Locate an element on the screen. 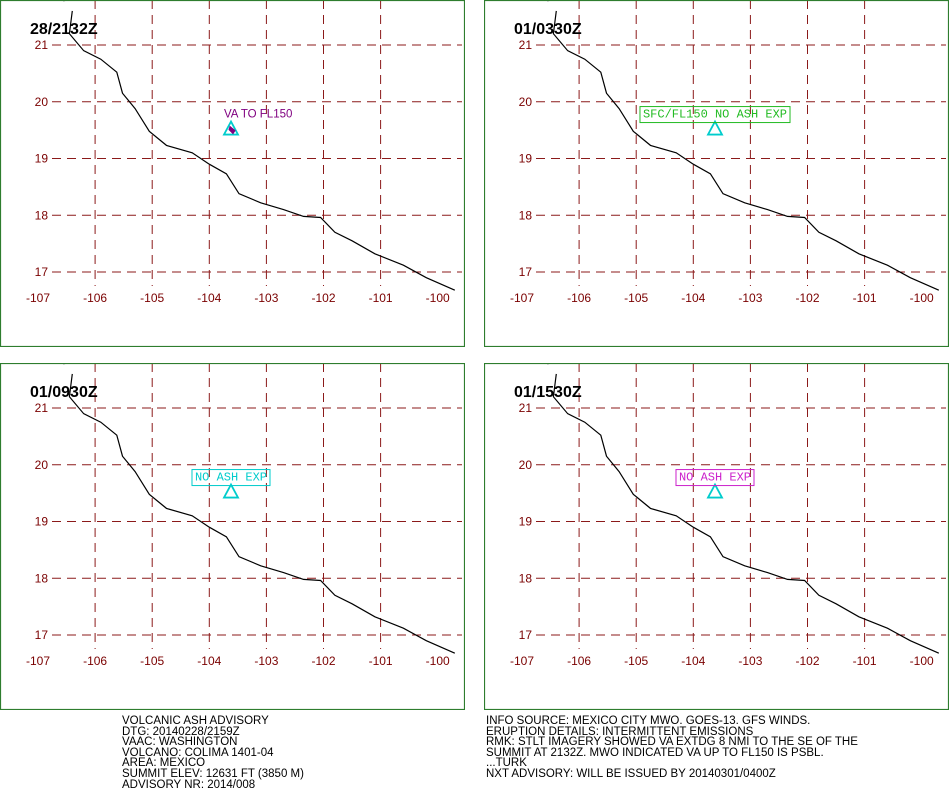 This screenshot has height=812, width=950. valid-time-label: 01/0930Z is located at coordinates (64, 392).